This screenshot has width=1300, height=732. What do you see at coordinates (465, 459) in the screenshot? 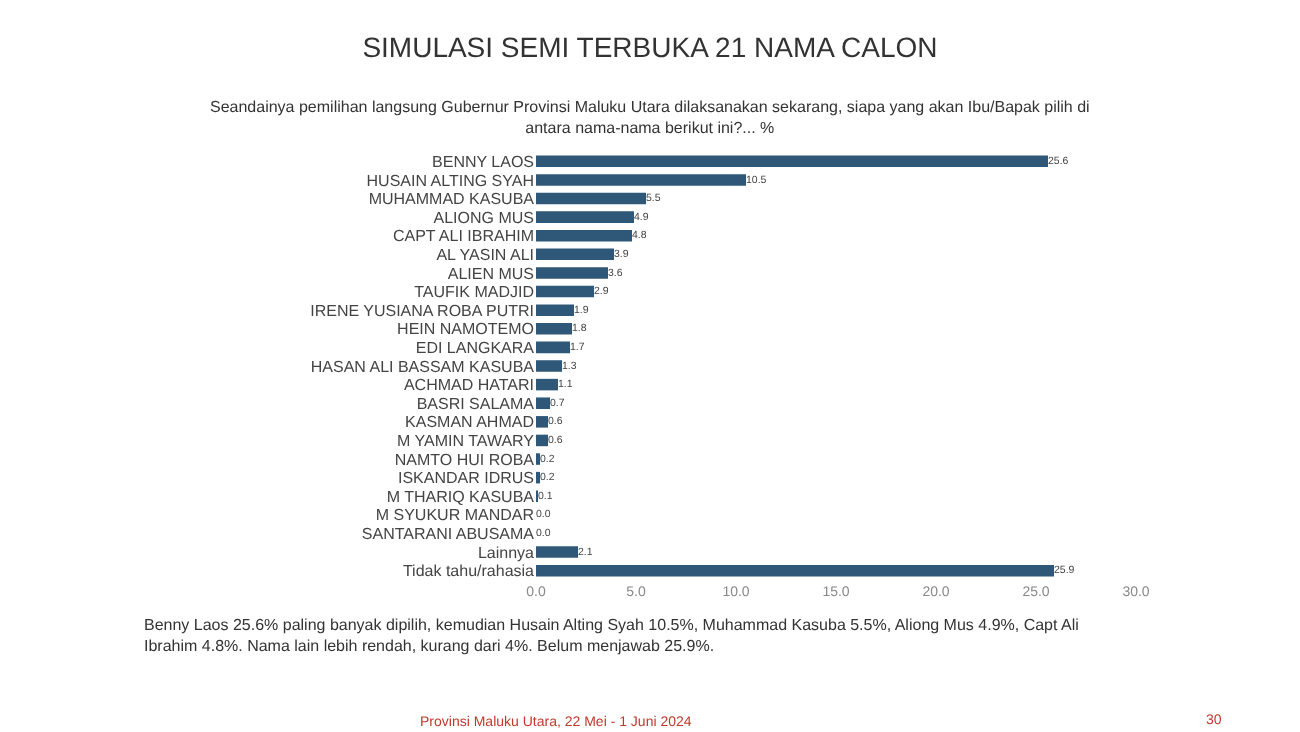
I see `y-tick-label: NAMTO HUI ROBA` at bounding box center [465, 459].